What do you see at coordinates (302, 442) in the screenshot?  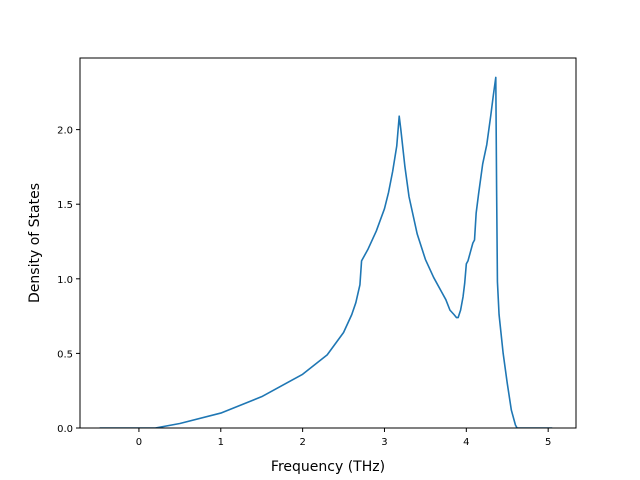 I see `x-tick-label: 2` at bounding box center [302, 442].